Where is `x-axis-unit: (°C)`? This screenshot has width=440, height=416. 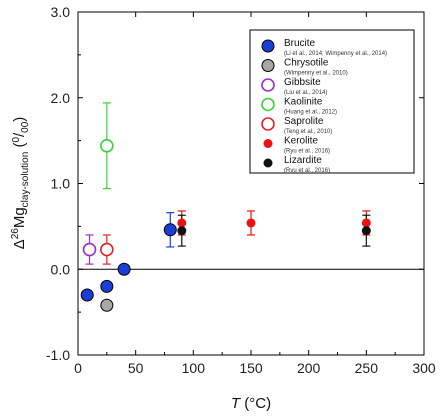
x-axis-unit: (°C) is located at coordinates (255, 403).